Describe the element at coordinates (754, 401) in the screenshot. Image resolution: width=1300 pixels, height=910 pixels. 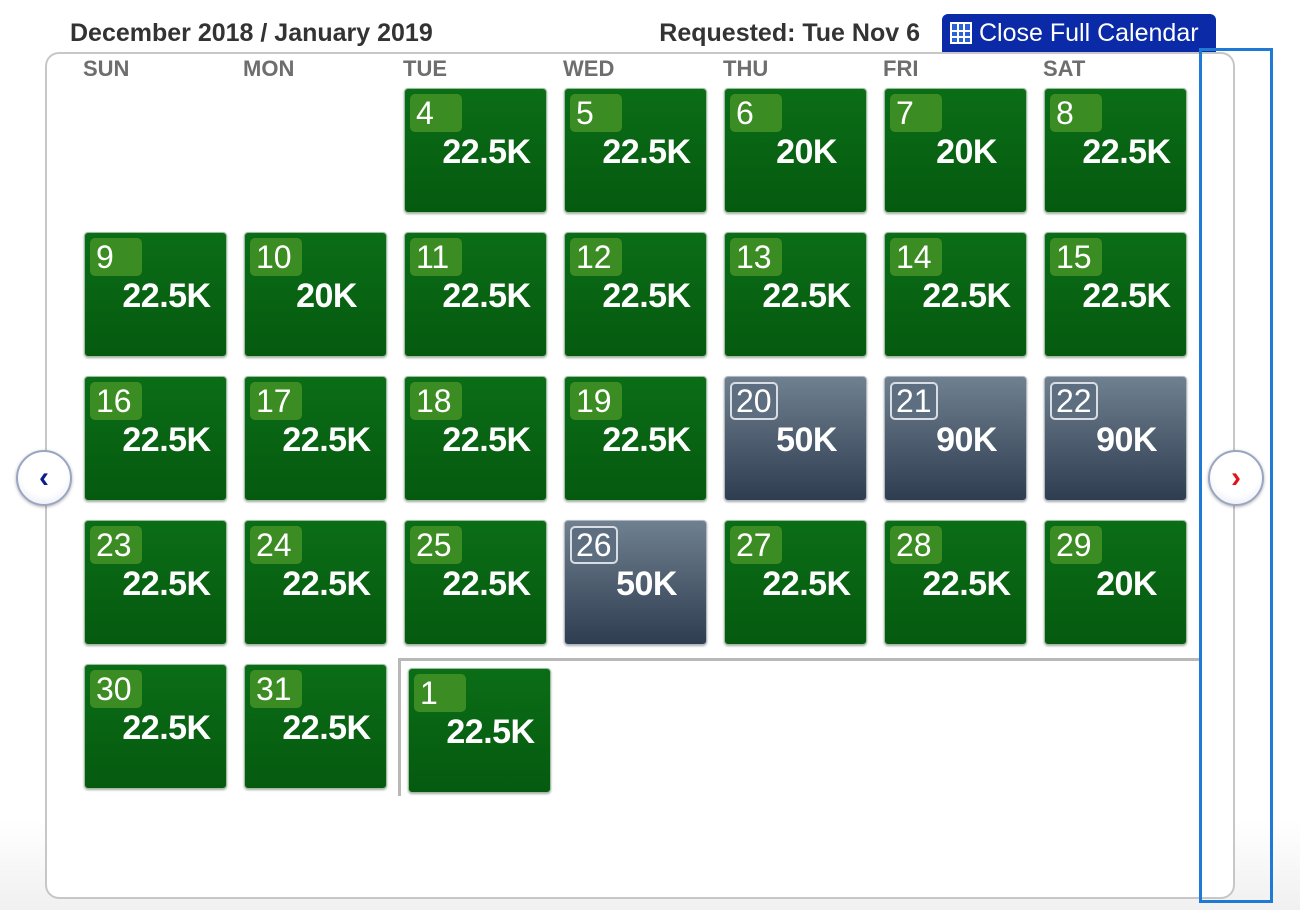
I see `day-number: 20` at that location.